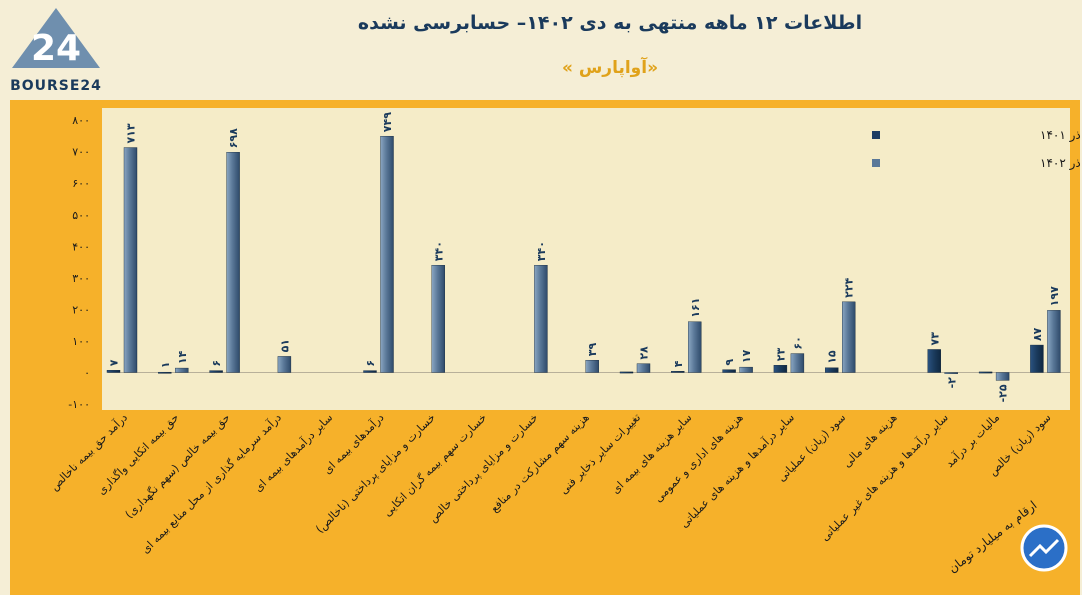 Image resolution: width=1082 pixels, height=595 pixels. What do you see at coordinates (81, 120) in the screenshot?
I see `y-tick-label: ۸۰۰` at bounding box center [81, 120].